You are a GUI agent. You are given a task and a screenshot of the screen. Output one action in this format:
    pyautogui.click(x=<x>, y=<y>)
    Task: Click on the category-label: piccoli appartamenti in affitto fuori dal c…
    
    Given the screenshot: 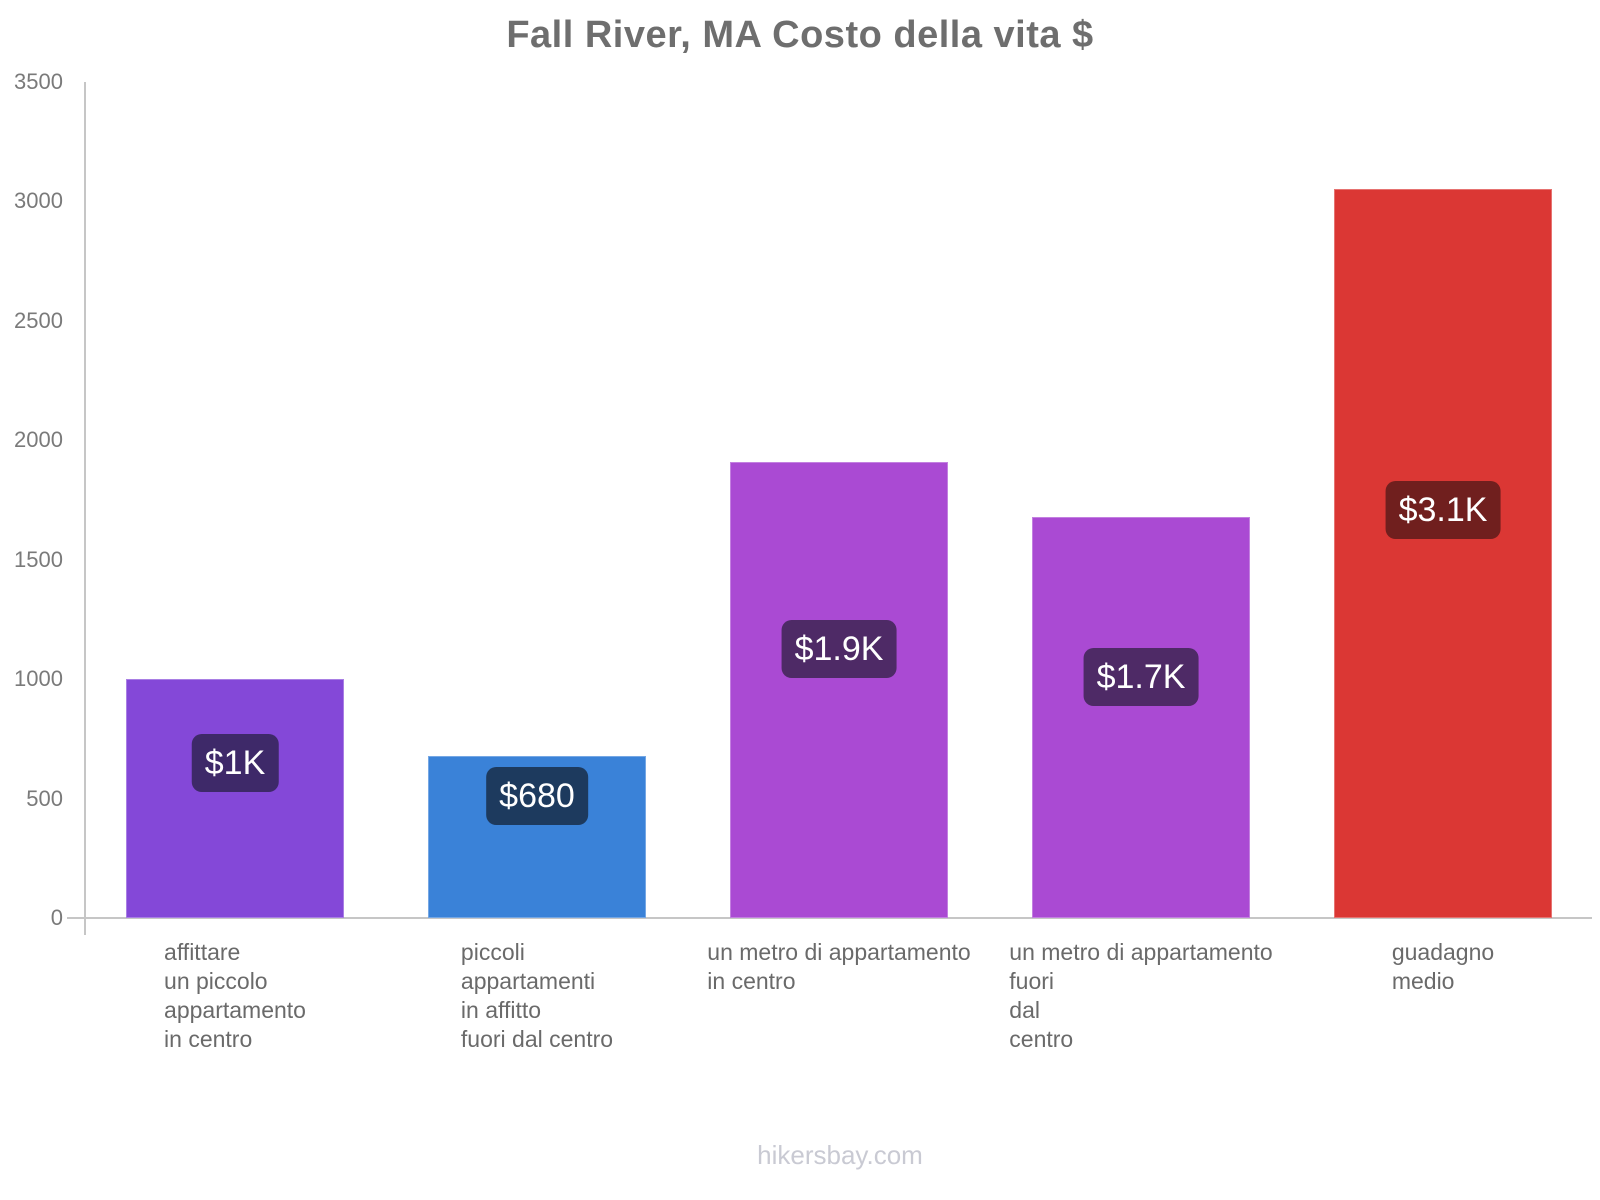 What is the action you would take?
    pyautogui.click(x=537, y=996)
    